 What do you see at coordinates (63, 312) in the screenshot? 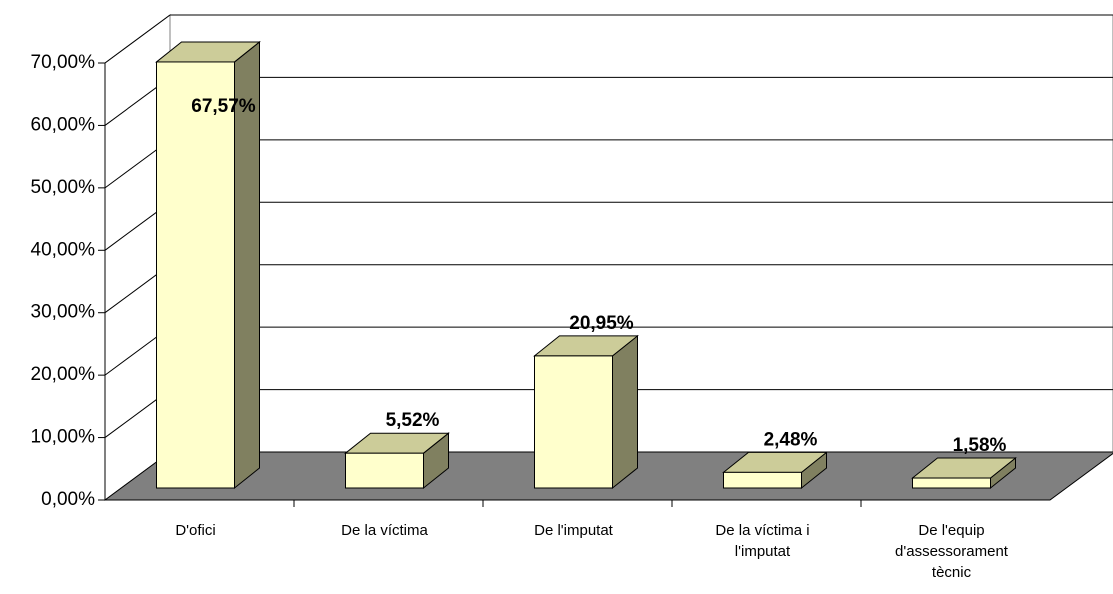
I see `y-tick-label: 30,00%` at bounding box center [63, 312].